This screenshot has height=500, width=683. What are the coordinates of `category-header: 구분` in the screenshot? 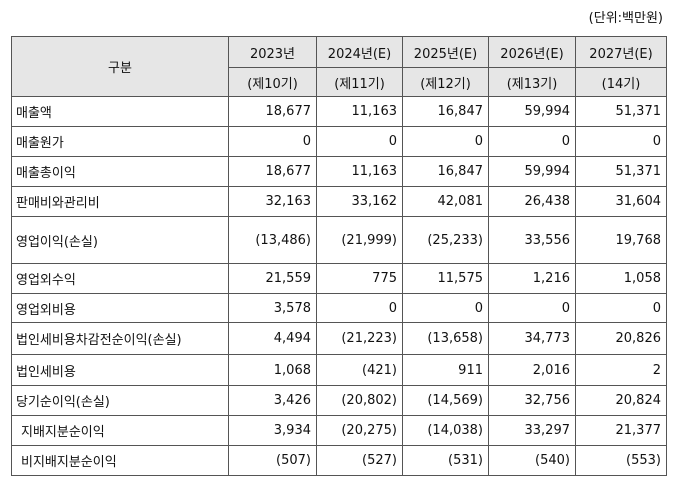 It's located at (120, 66).